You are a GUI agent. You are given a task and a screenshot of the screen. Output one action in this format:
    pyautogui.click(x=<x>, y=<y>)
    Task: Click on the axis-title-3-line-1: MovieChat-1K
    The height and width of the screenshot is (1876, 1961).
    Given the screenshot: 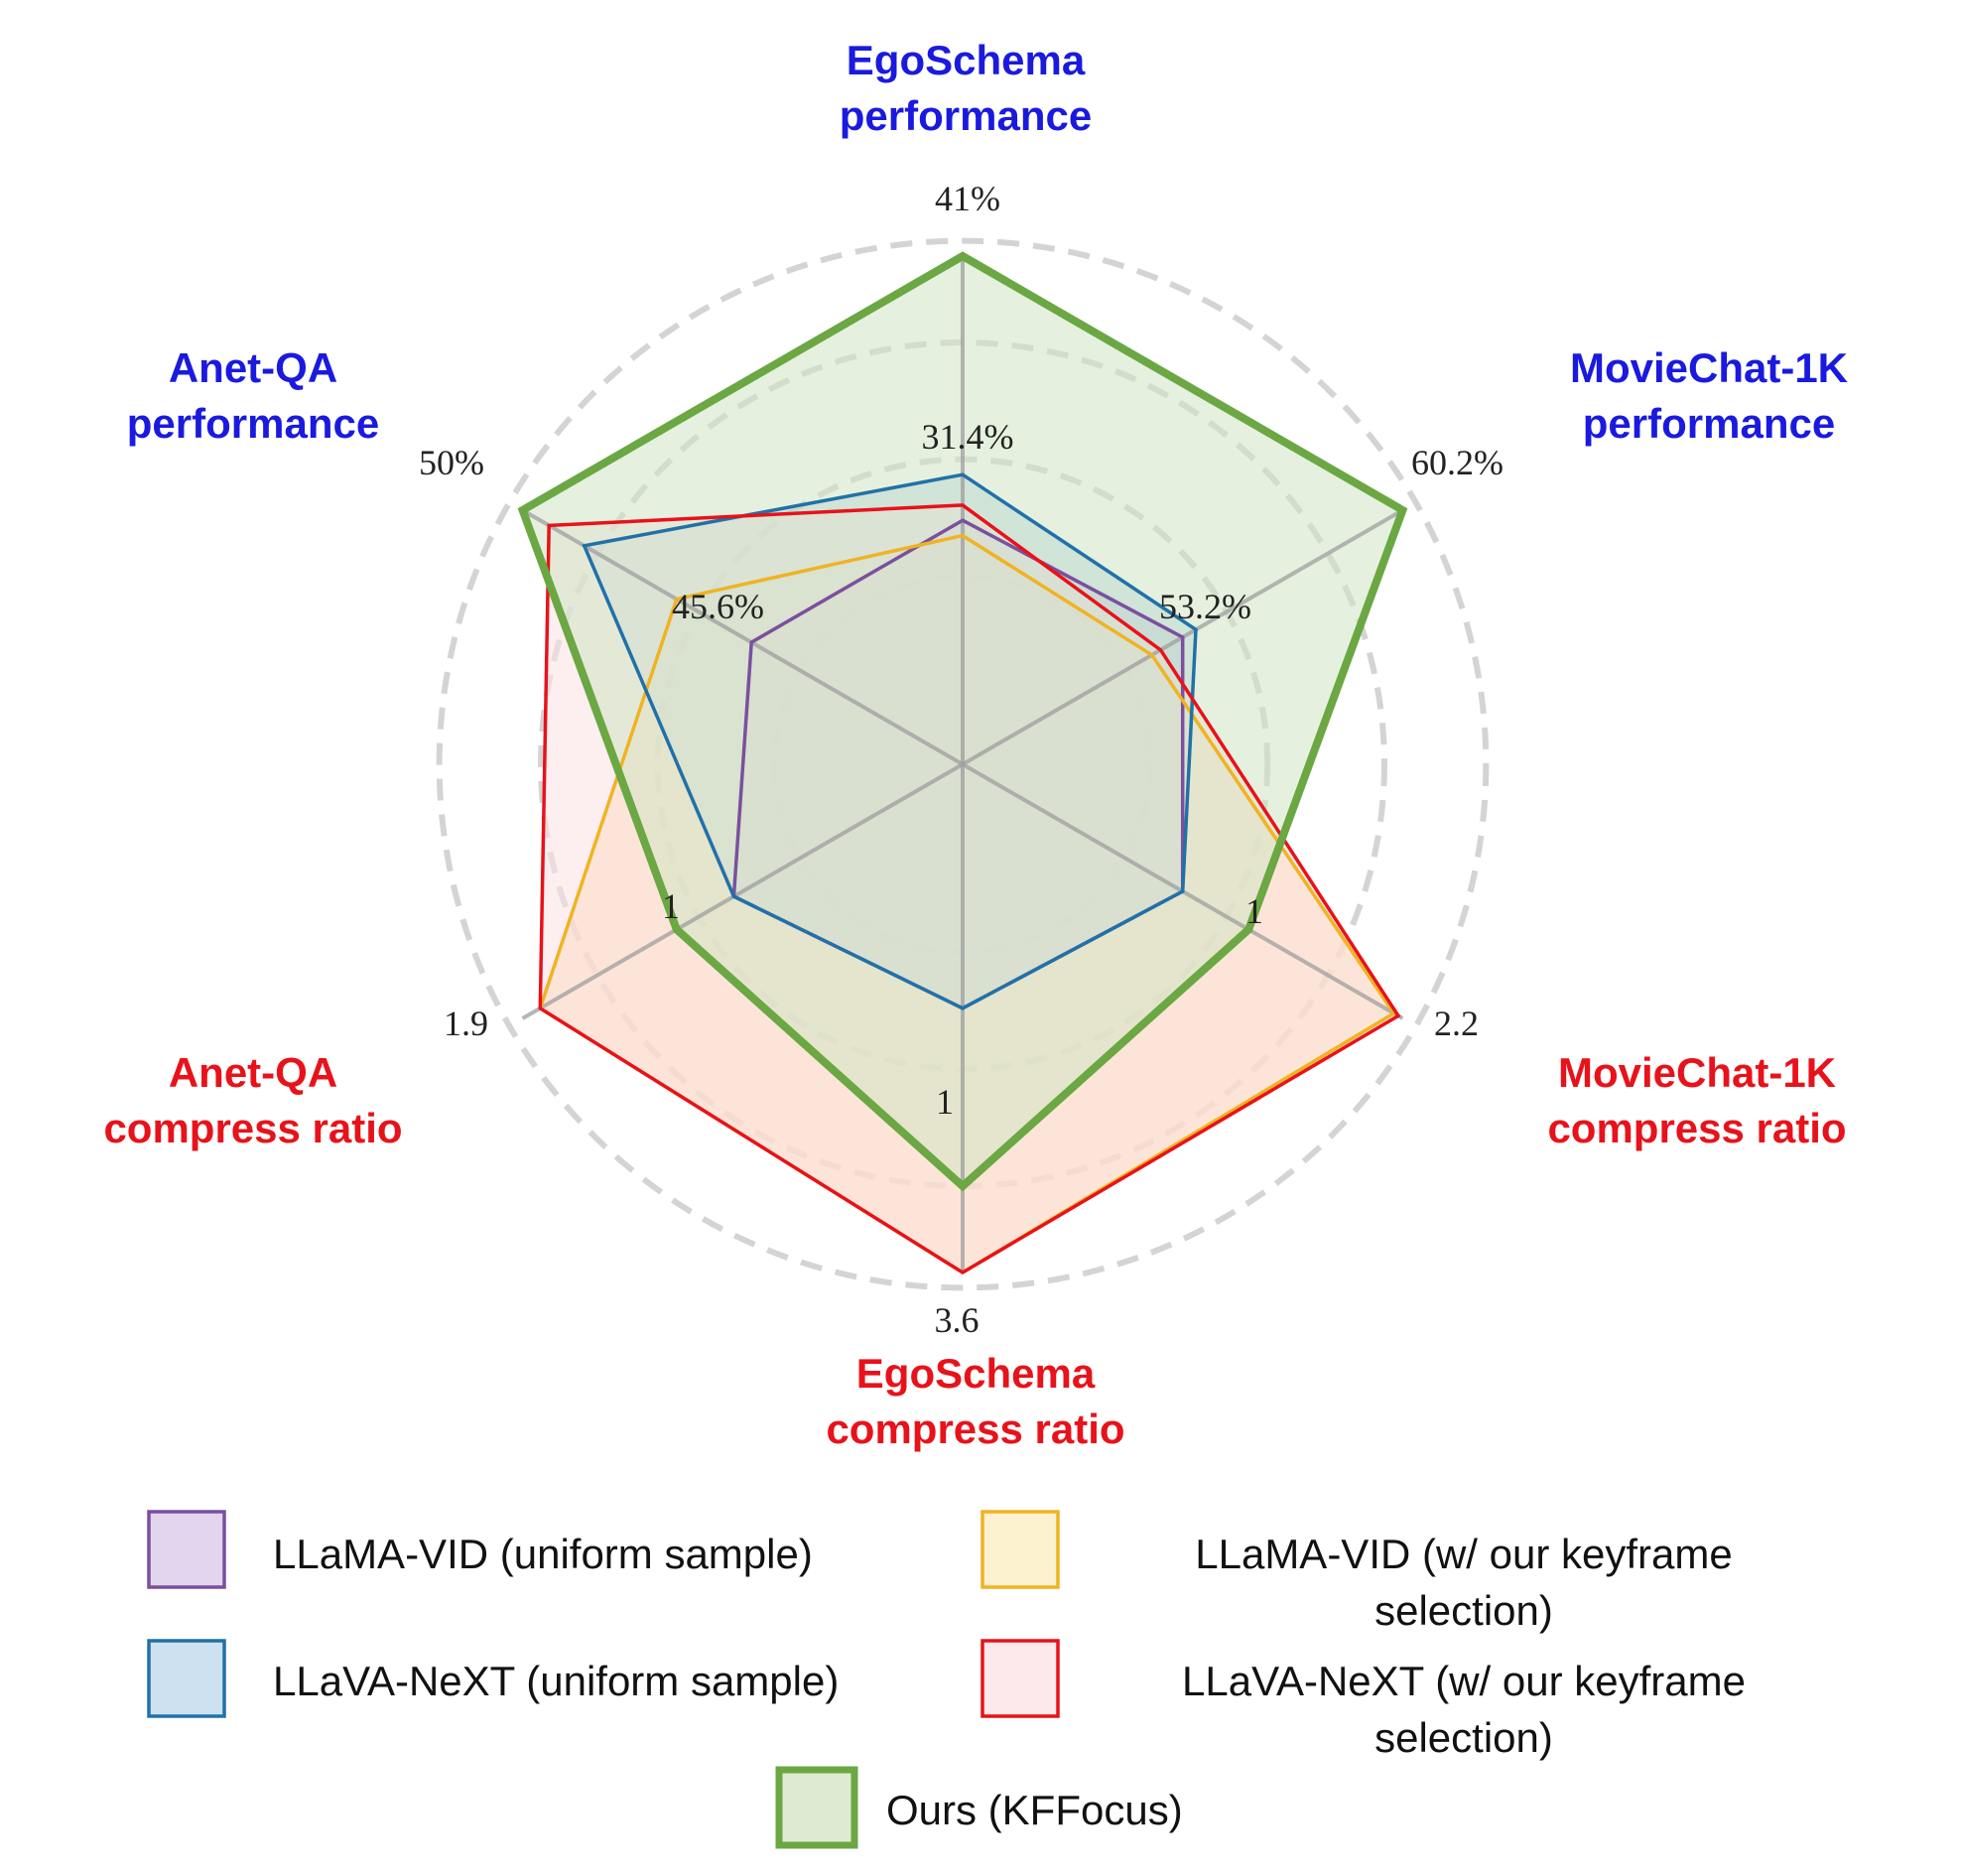 What is the action you would take?
    pyautogui.click(x=1697, y=1072)
    